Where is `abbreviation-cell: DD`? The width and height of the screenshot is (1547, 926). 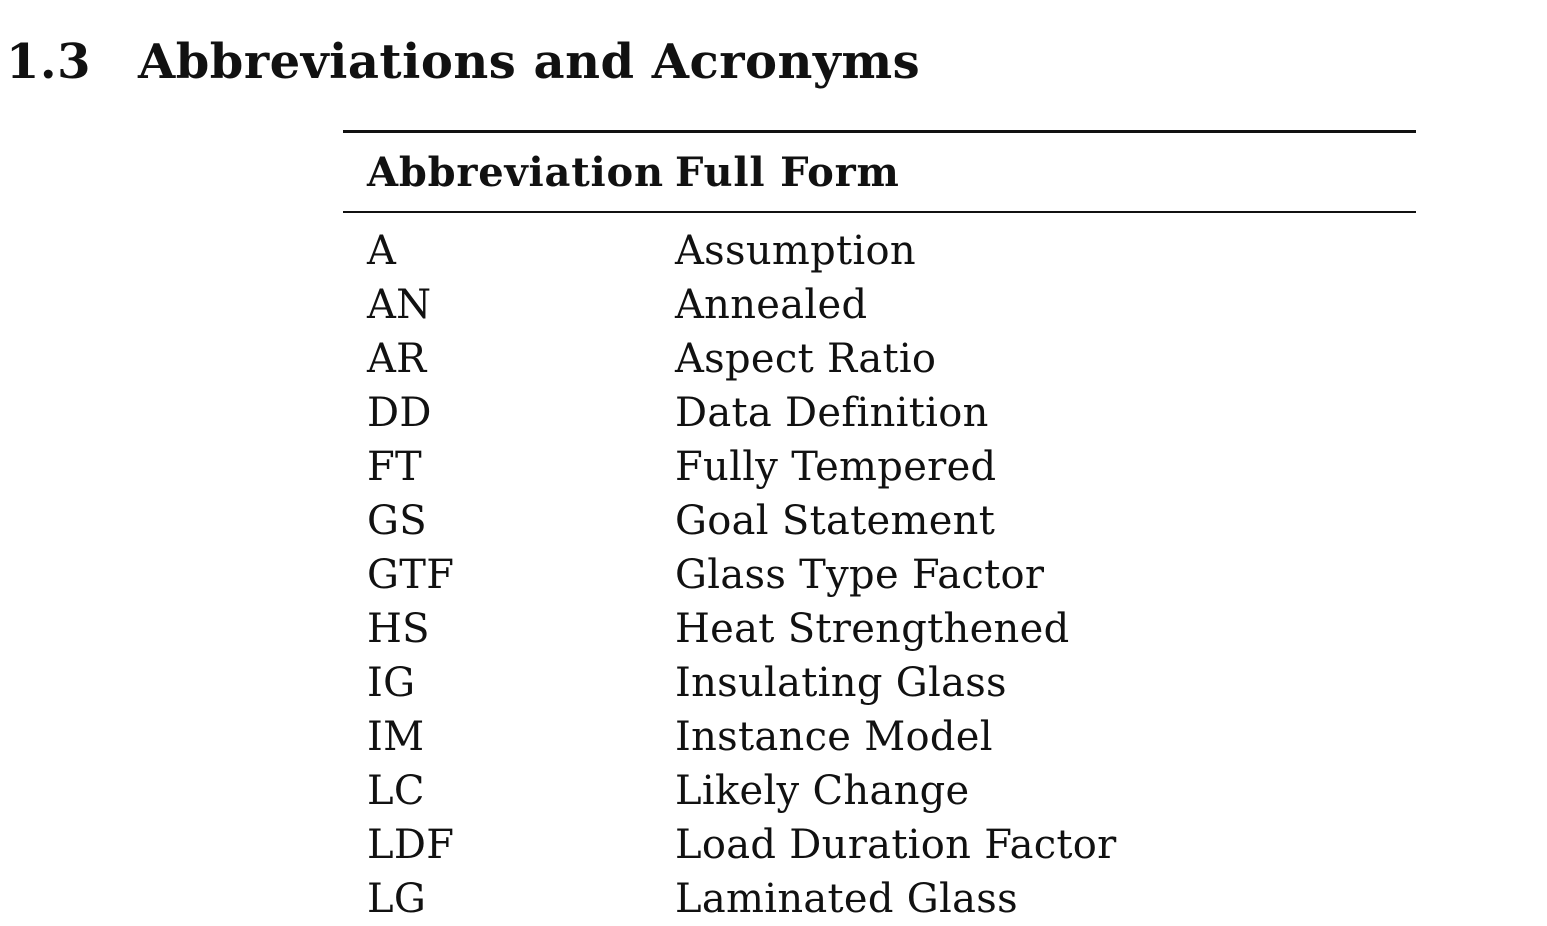
abbreviation-cell: DD is located at coordinates (399, 413).